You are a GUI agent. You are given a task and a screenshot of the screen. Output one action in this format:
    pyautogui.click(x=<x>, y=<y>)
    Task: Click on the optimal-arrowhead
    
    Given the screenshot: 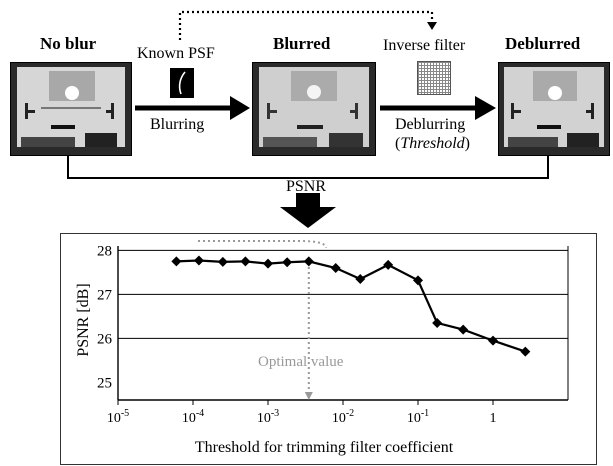 What is the action you would take?
    pyautogui.click(x=308, y=396)
    